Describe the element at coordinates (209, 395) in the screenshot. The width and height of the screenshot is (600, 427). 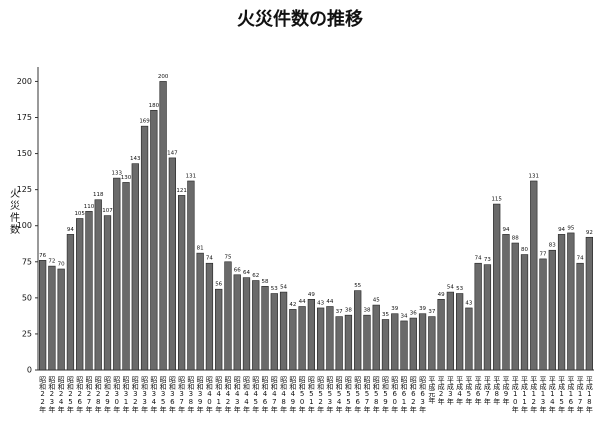
I see `x-tick-label: 昭和40年` at that location.